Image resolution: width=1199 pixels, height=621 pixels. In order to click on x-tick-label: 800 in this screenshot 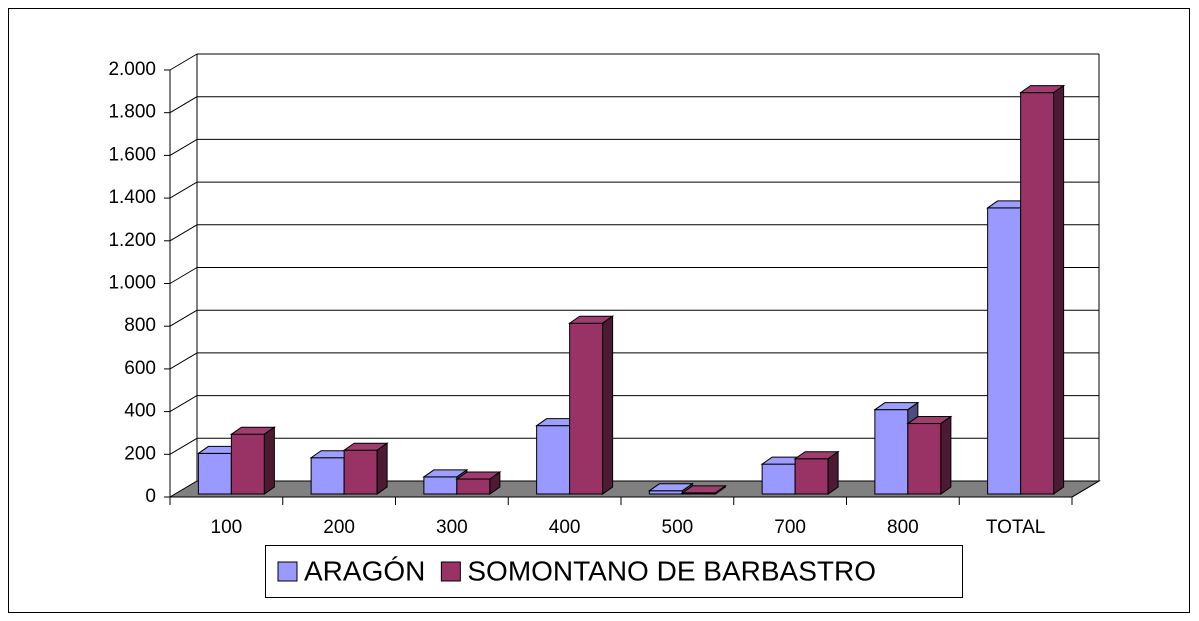, I will do `click(903, 527)`.